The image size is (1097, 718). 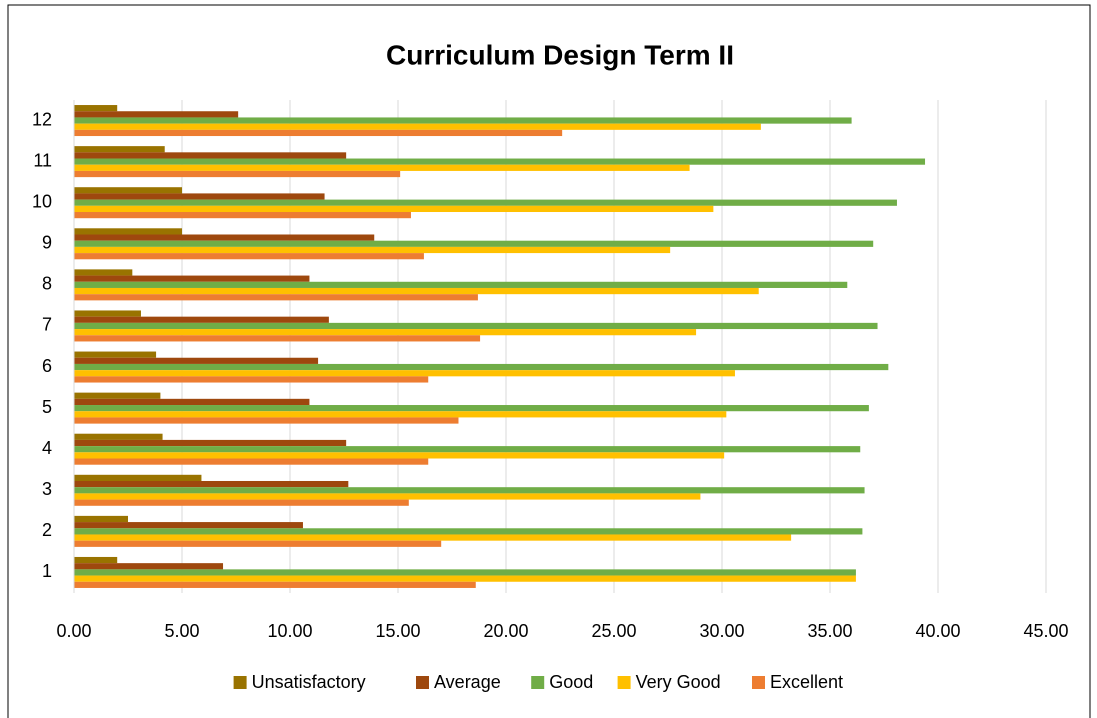 What do you see at coordinates (397, 631) in the screenshot?
I see `x-tick-label: 15.00` at bounding box center [397, 631].